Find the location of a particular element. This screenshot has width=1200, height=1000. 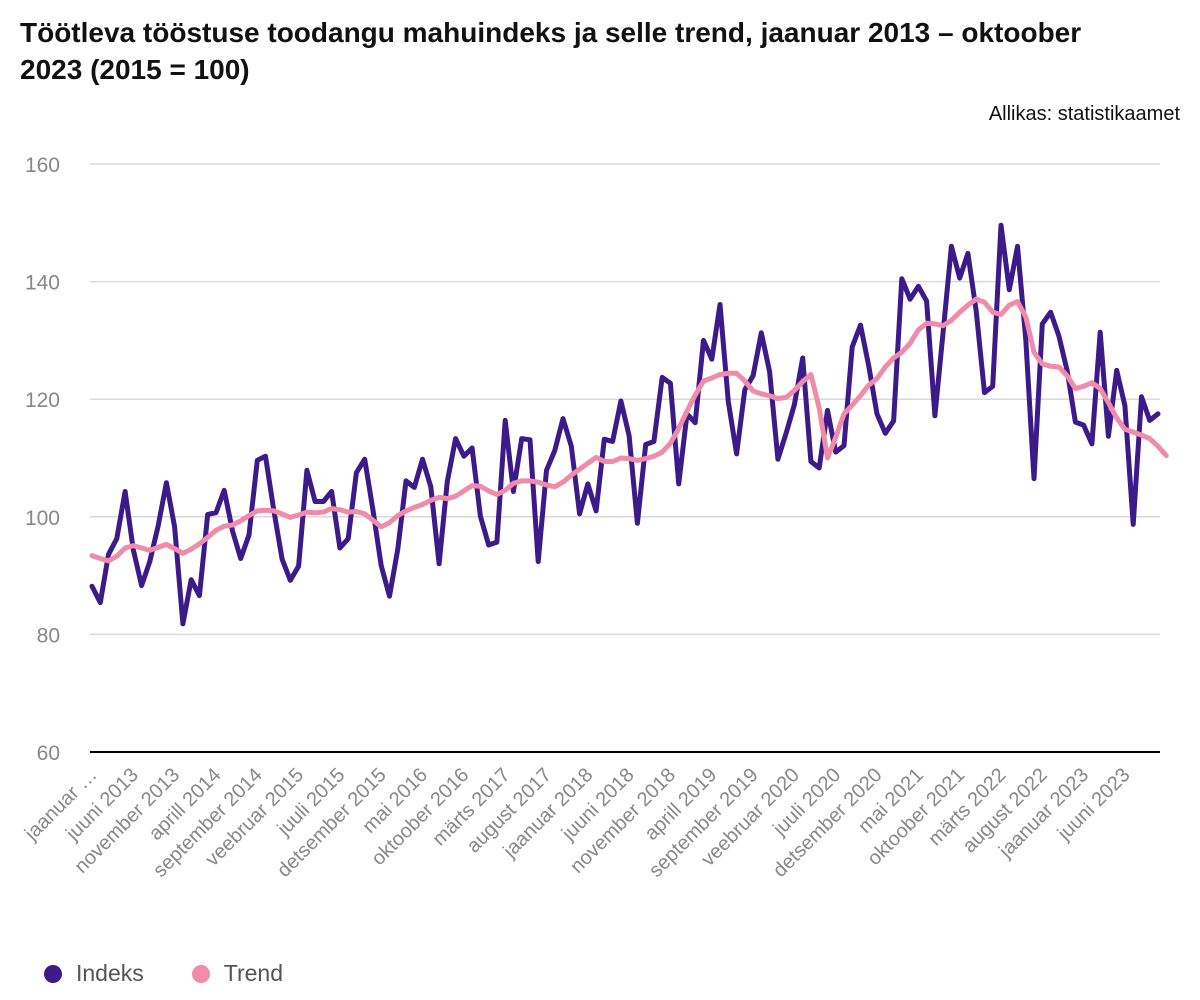

legend-swatch-trend is located at coordinates (200, 973).